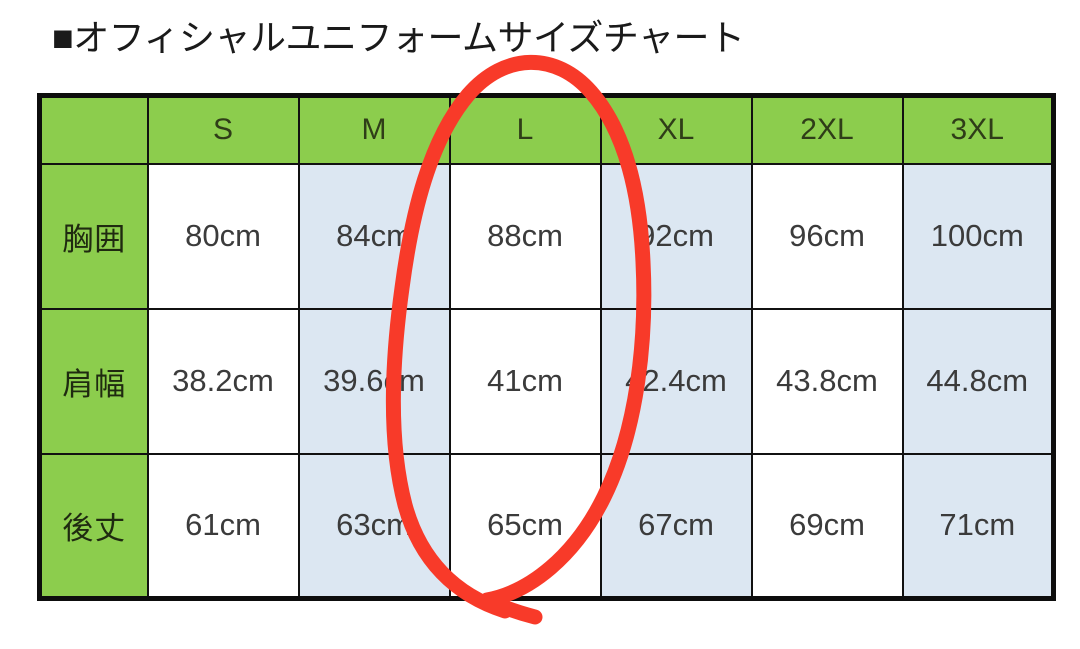 The height and width of the screenshot is (649, 1080). Describe the element at coordinates (676, 526) in the screenshot. I see `cell-back-length-xl: 67cm` at that location.